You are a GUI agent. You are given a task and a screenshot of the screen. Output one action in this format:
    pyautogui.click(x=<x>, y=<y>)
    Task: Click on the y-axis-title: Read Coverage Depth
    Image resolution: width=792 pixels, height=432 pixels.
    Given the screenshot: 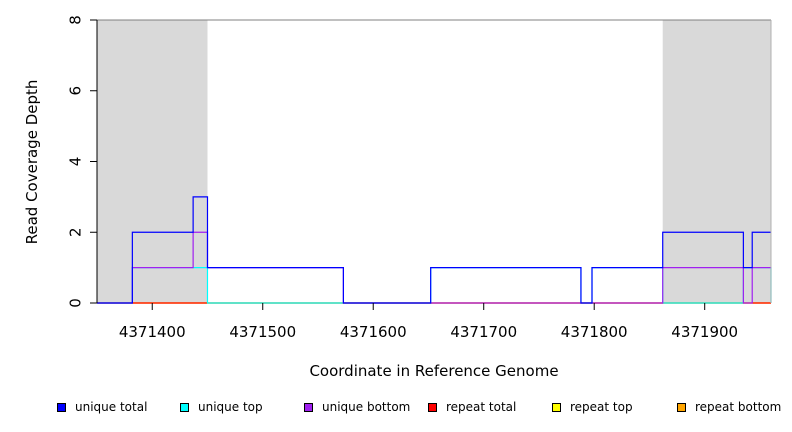 What is the action you would take?
    pyautogui.click(x=32, y=162)
    